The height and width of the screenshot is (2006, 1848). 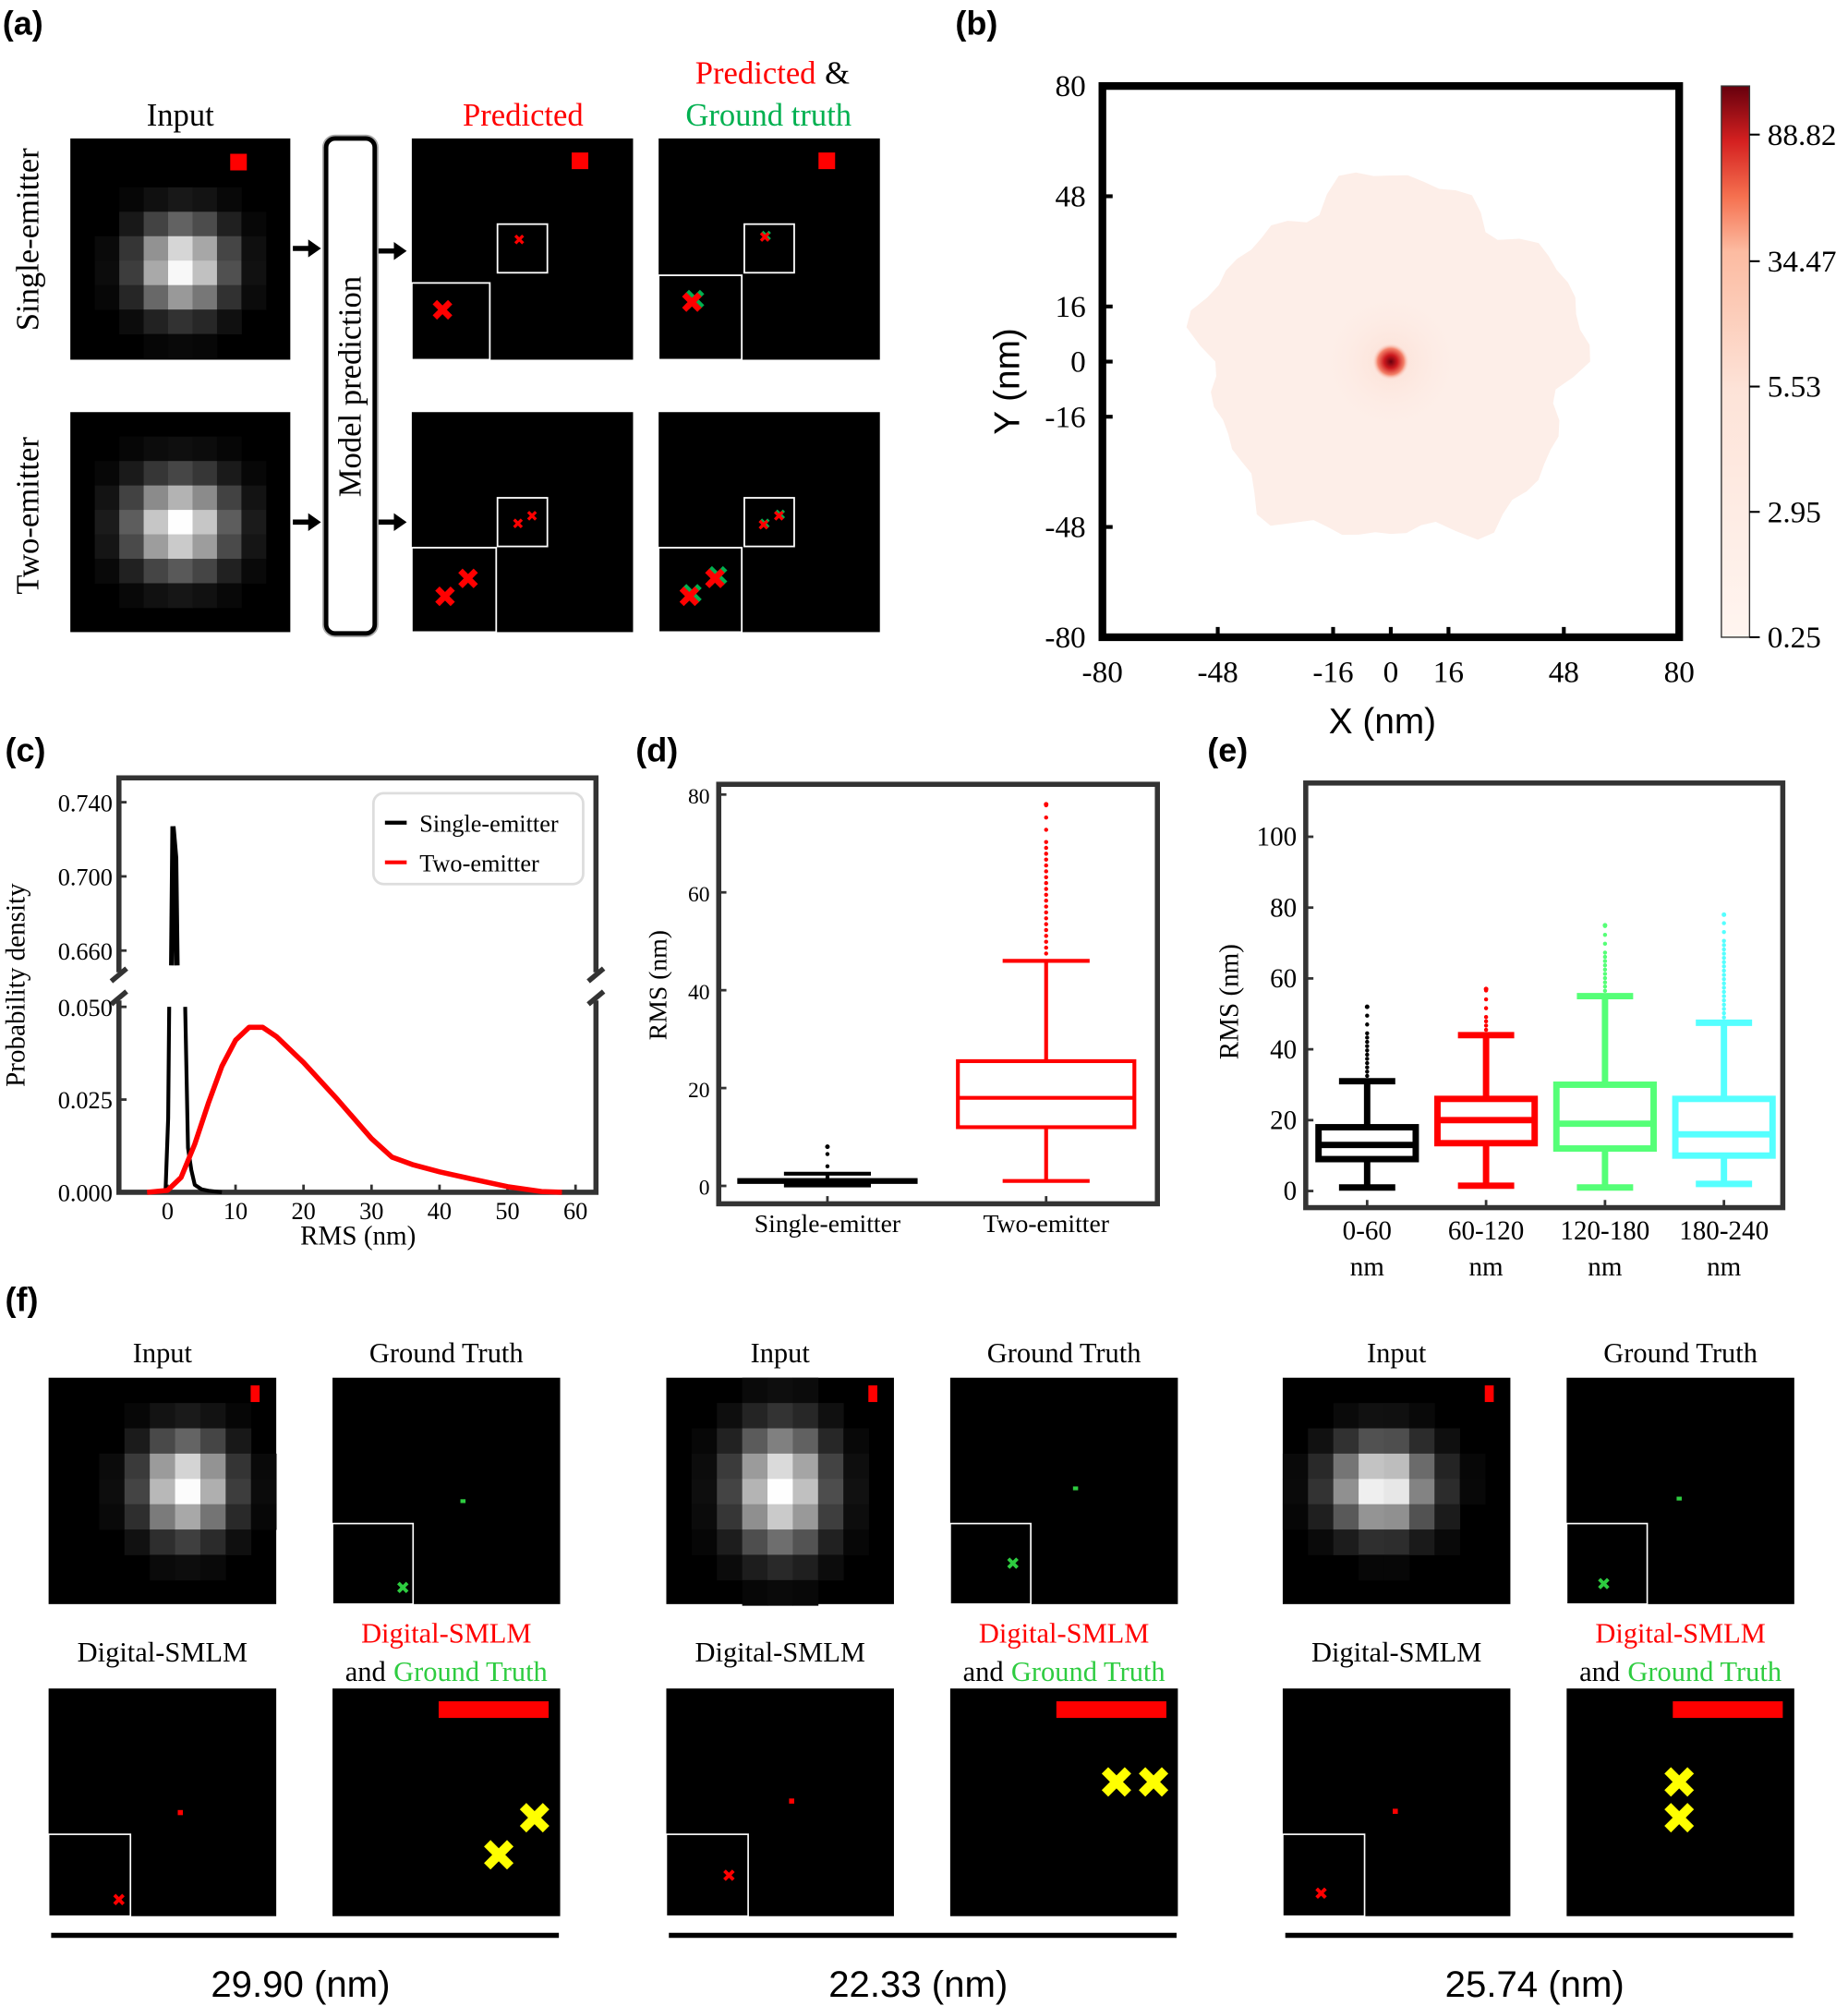 What do you see at coordinates (1064, 1633) in the screenshot?
I see `column-title-overlay-line1: Digital-SMLM` at bounding box center [1064, 1633].